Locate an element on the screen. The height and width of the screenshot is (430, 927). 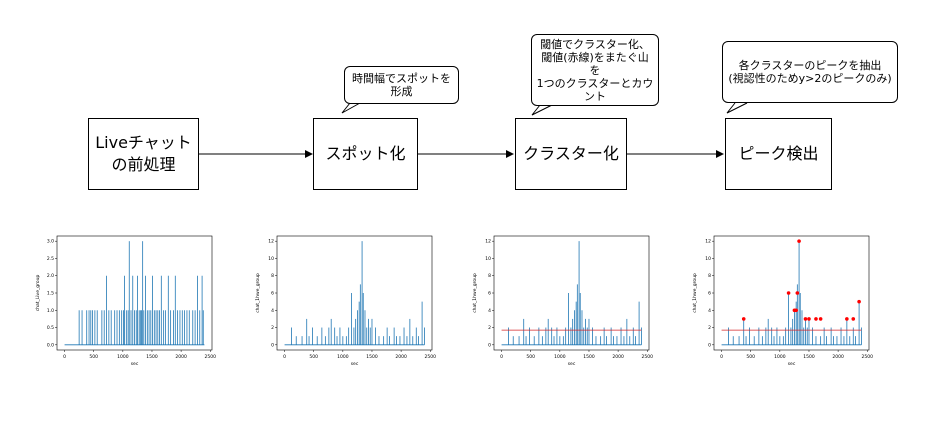
step-cluster: クラスター化 is located at coordinates (571, 154).